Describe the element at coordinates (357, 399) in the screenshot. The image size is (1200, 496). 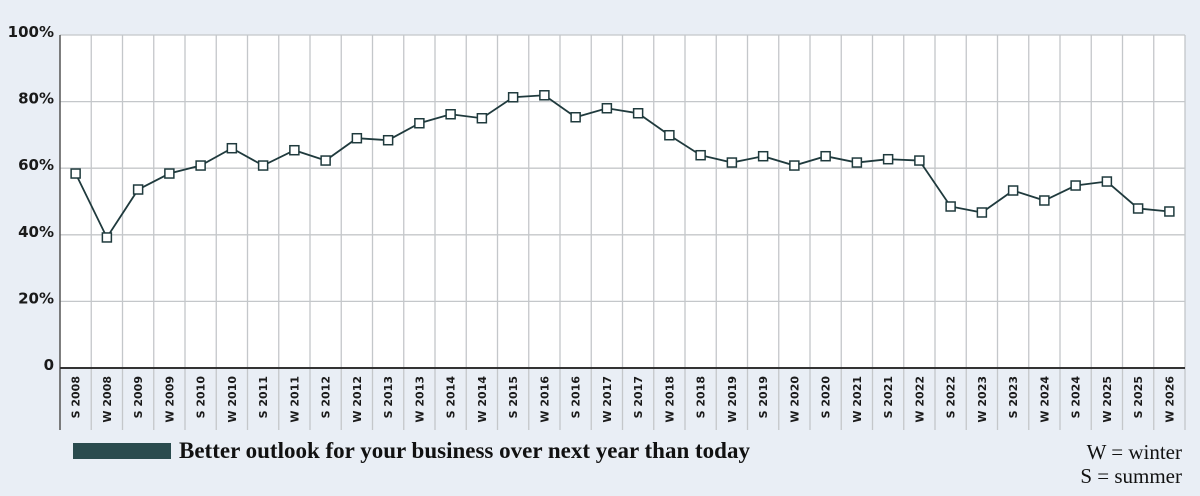
I see `x-tick-label: W 2012` at that location.